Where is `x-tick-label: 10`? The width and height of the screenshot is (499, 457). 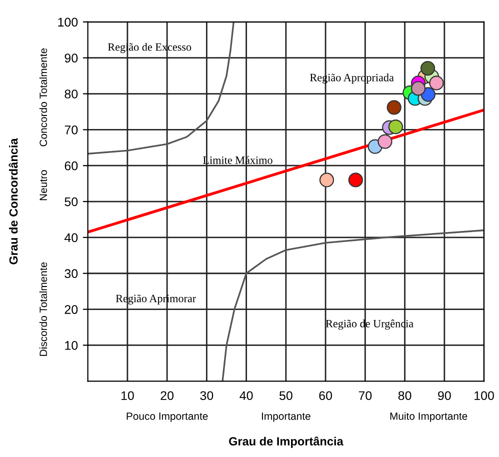
x-tick-label: 10 is located at coordinates (127, 395).